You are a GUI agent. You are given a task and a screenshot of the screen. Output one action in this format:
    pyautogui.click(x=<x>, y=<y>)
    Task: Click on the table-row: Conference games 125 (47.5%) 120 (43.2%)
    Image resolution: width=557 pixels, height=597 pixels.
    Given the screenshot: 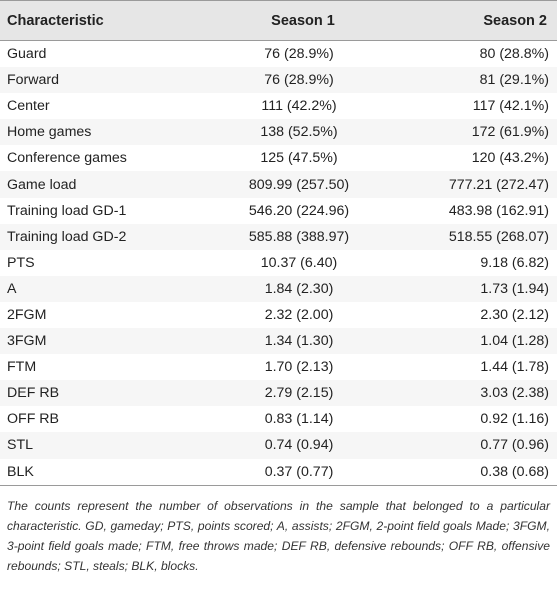 What is the action you would take?
    pyautogui.click(x=278, y=158)
    